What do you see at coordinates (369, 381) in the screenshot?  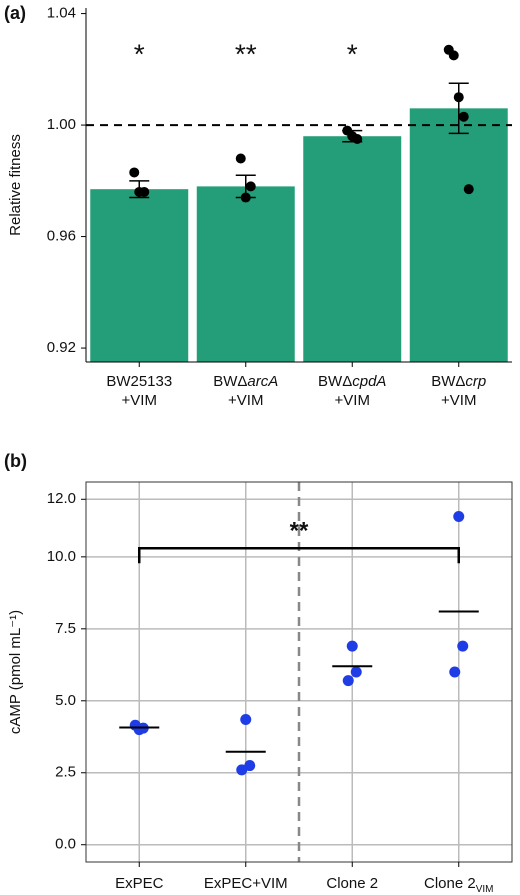 I see `x-tick-label-part: cpdA` at bounding box center [369, 381].